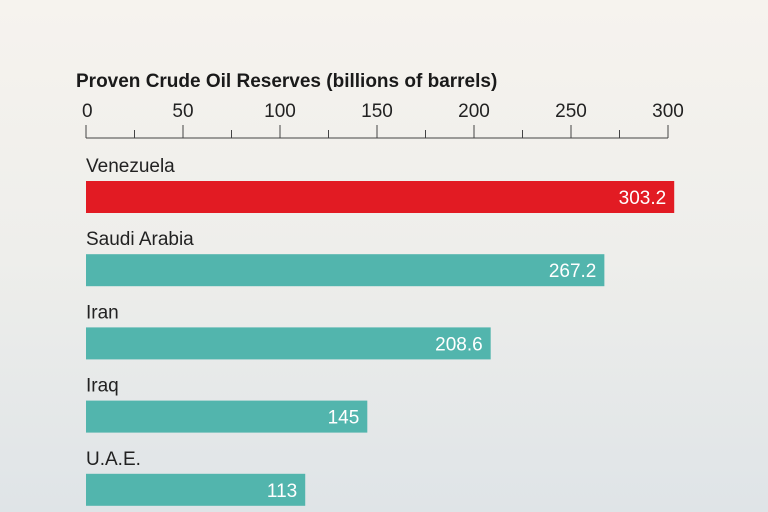  Describe the element at coordinates (87, 111) in the screenshot. I see `tick-label: 0` at that location.